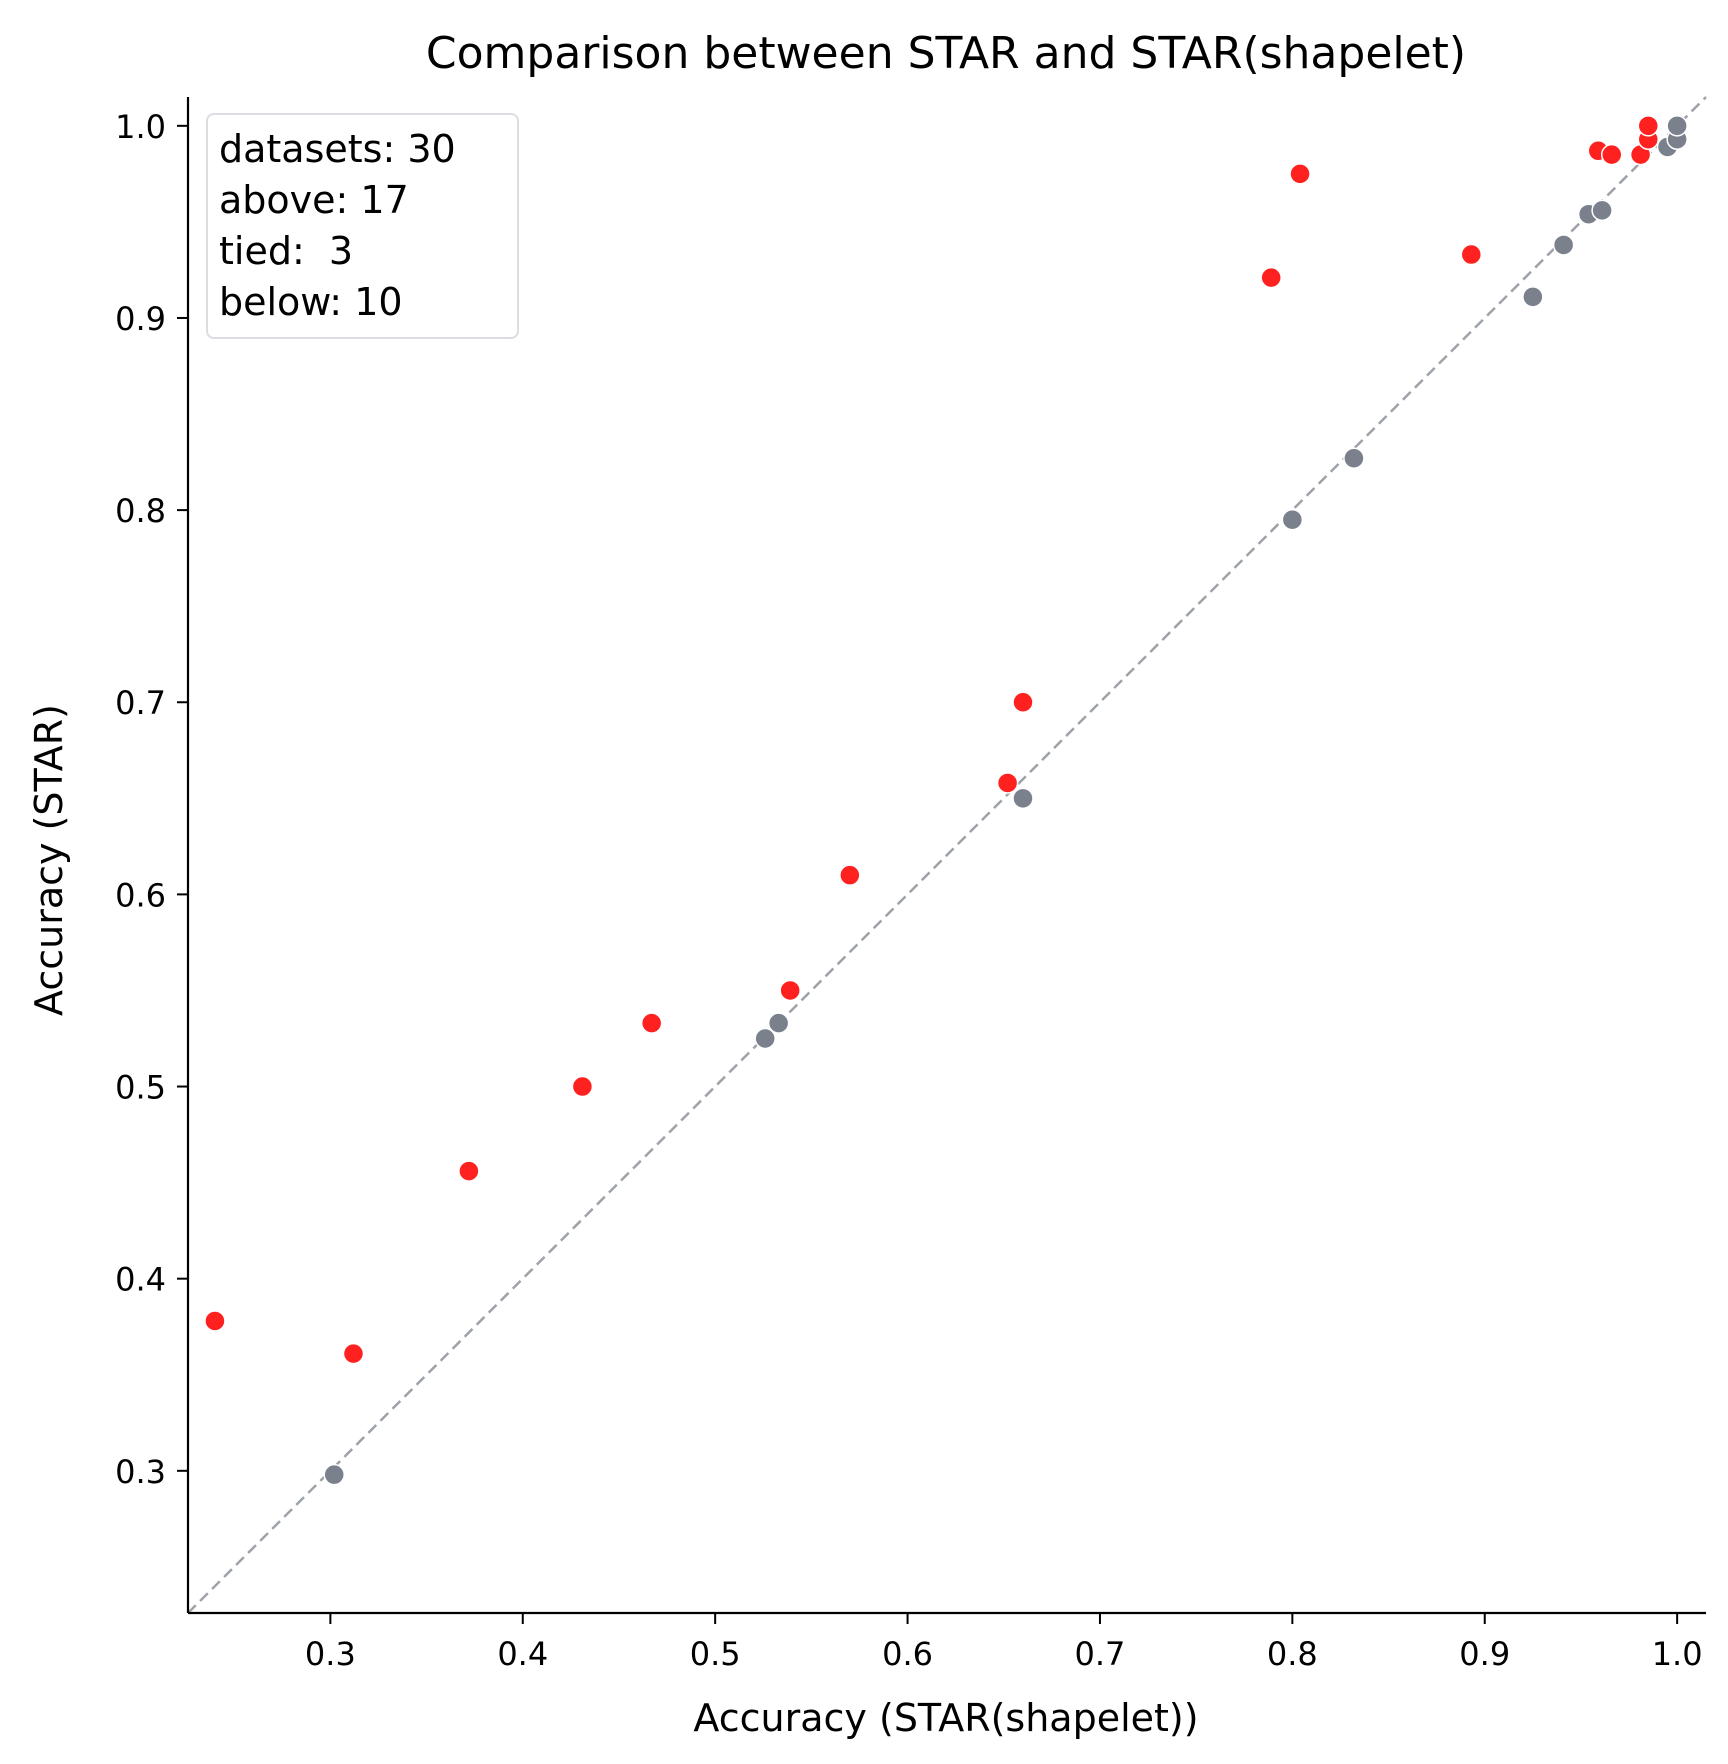 The image size is (1728, 1764). Describe the element at coordinates (314, 200) in the screenshot. I see `stats-above: above: 17` at that location.